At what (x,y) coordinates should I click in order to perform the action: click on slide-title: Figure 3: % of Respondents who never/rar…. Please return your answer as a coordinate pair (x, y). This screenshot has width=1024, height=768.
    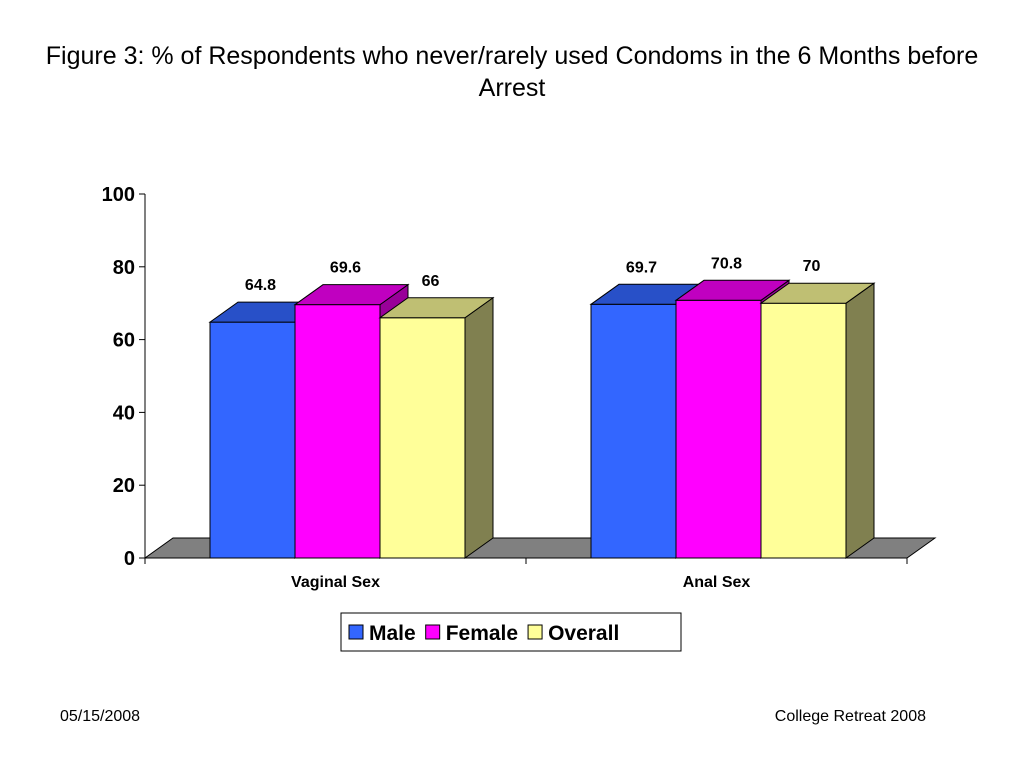
    Looking at the image, I should click on (512, 72).